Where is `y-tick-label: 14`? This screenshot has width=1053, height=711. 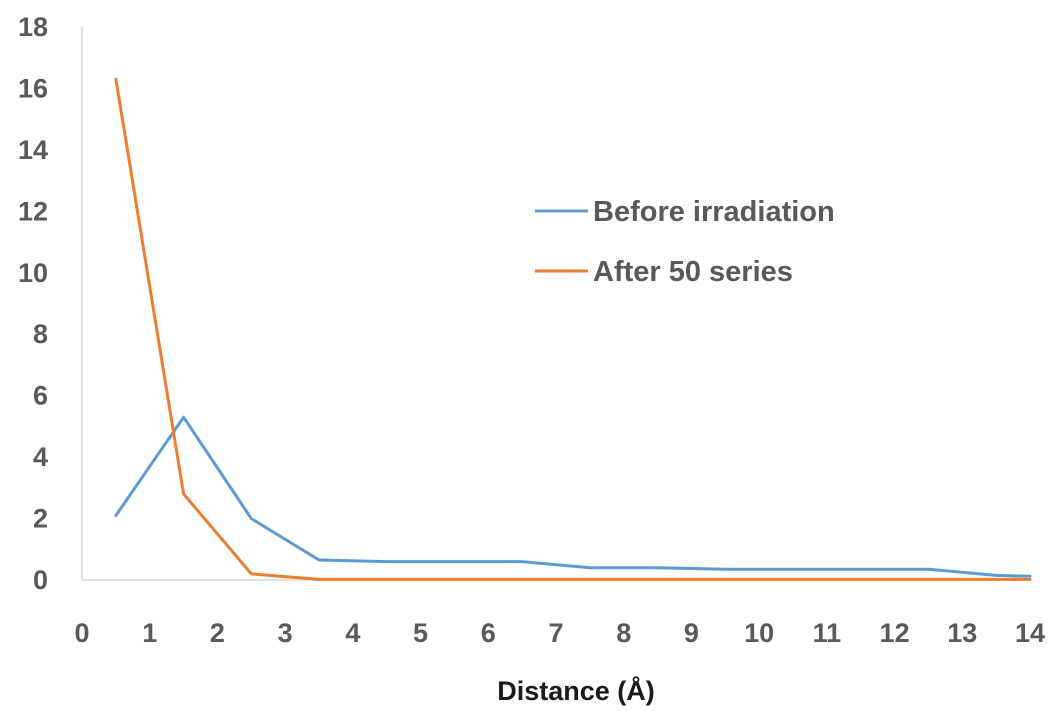
y-tick-label: 14 is located at coordinates (33, 150).